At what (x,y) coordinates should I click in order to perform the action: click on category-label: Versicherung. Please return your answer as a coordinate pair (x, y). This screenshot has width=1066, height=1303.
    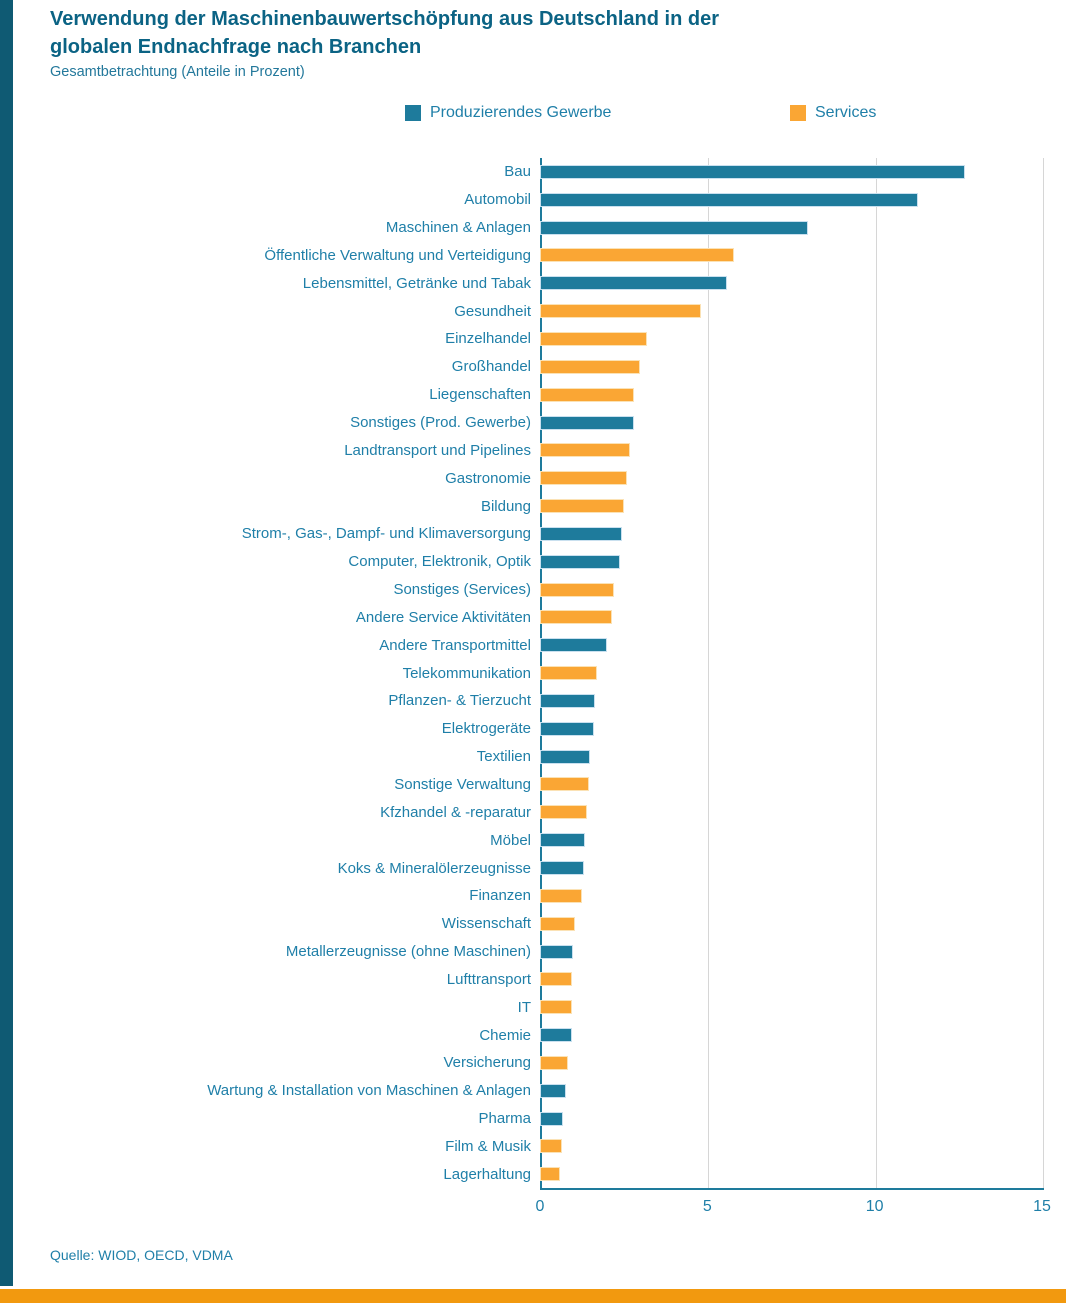
    Looking at the image, I should click on (487, 1063).